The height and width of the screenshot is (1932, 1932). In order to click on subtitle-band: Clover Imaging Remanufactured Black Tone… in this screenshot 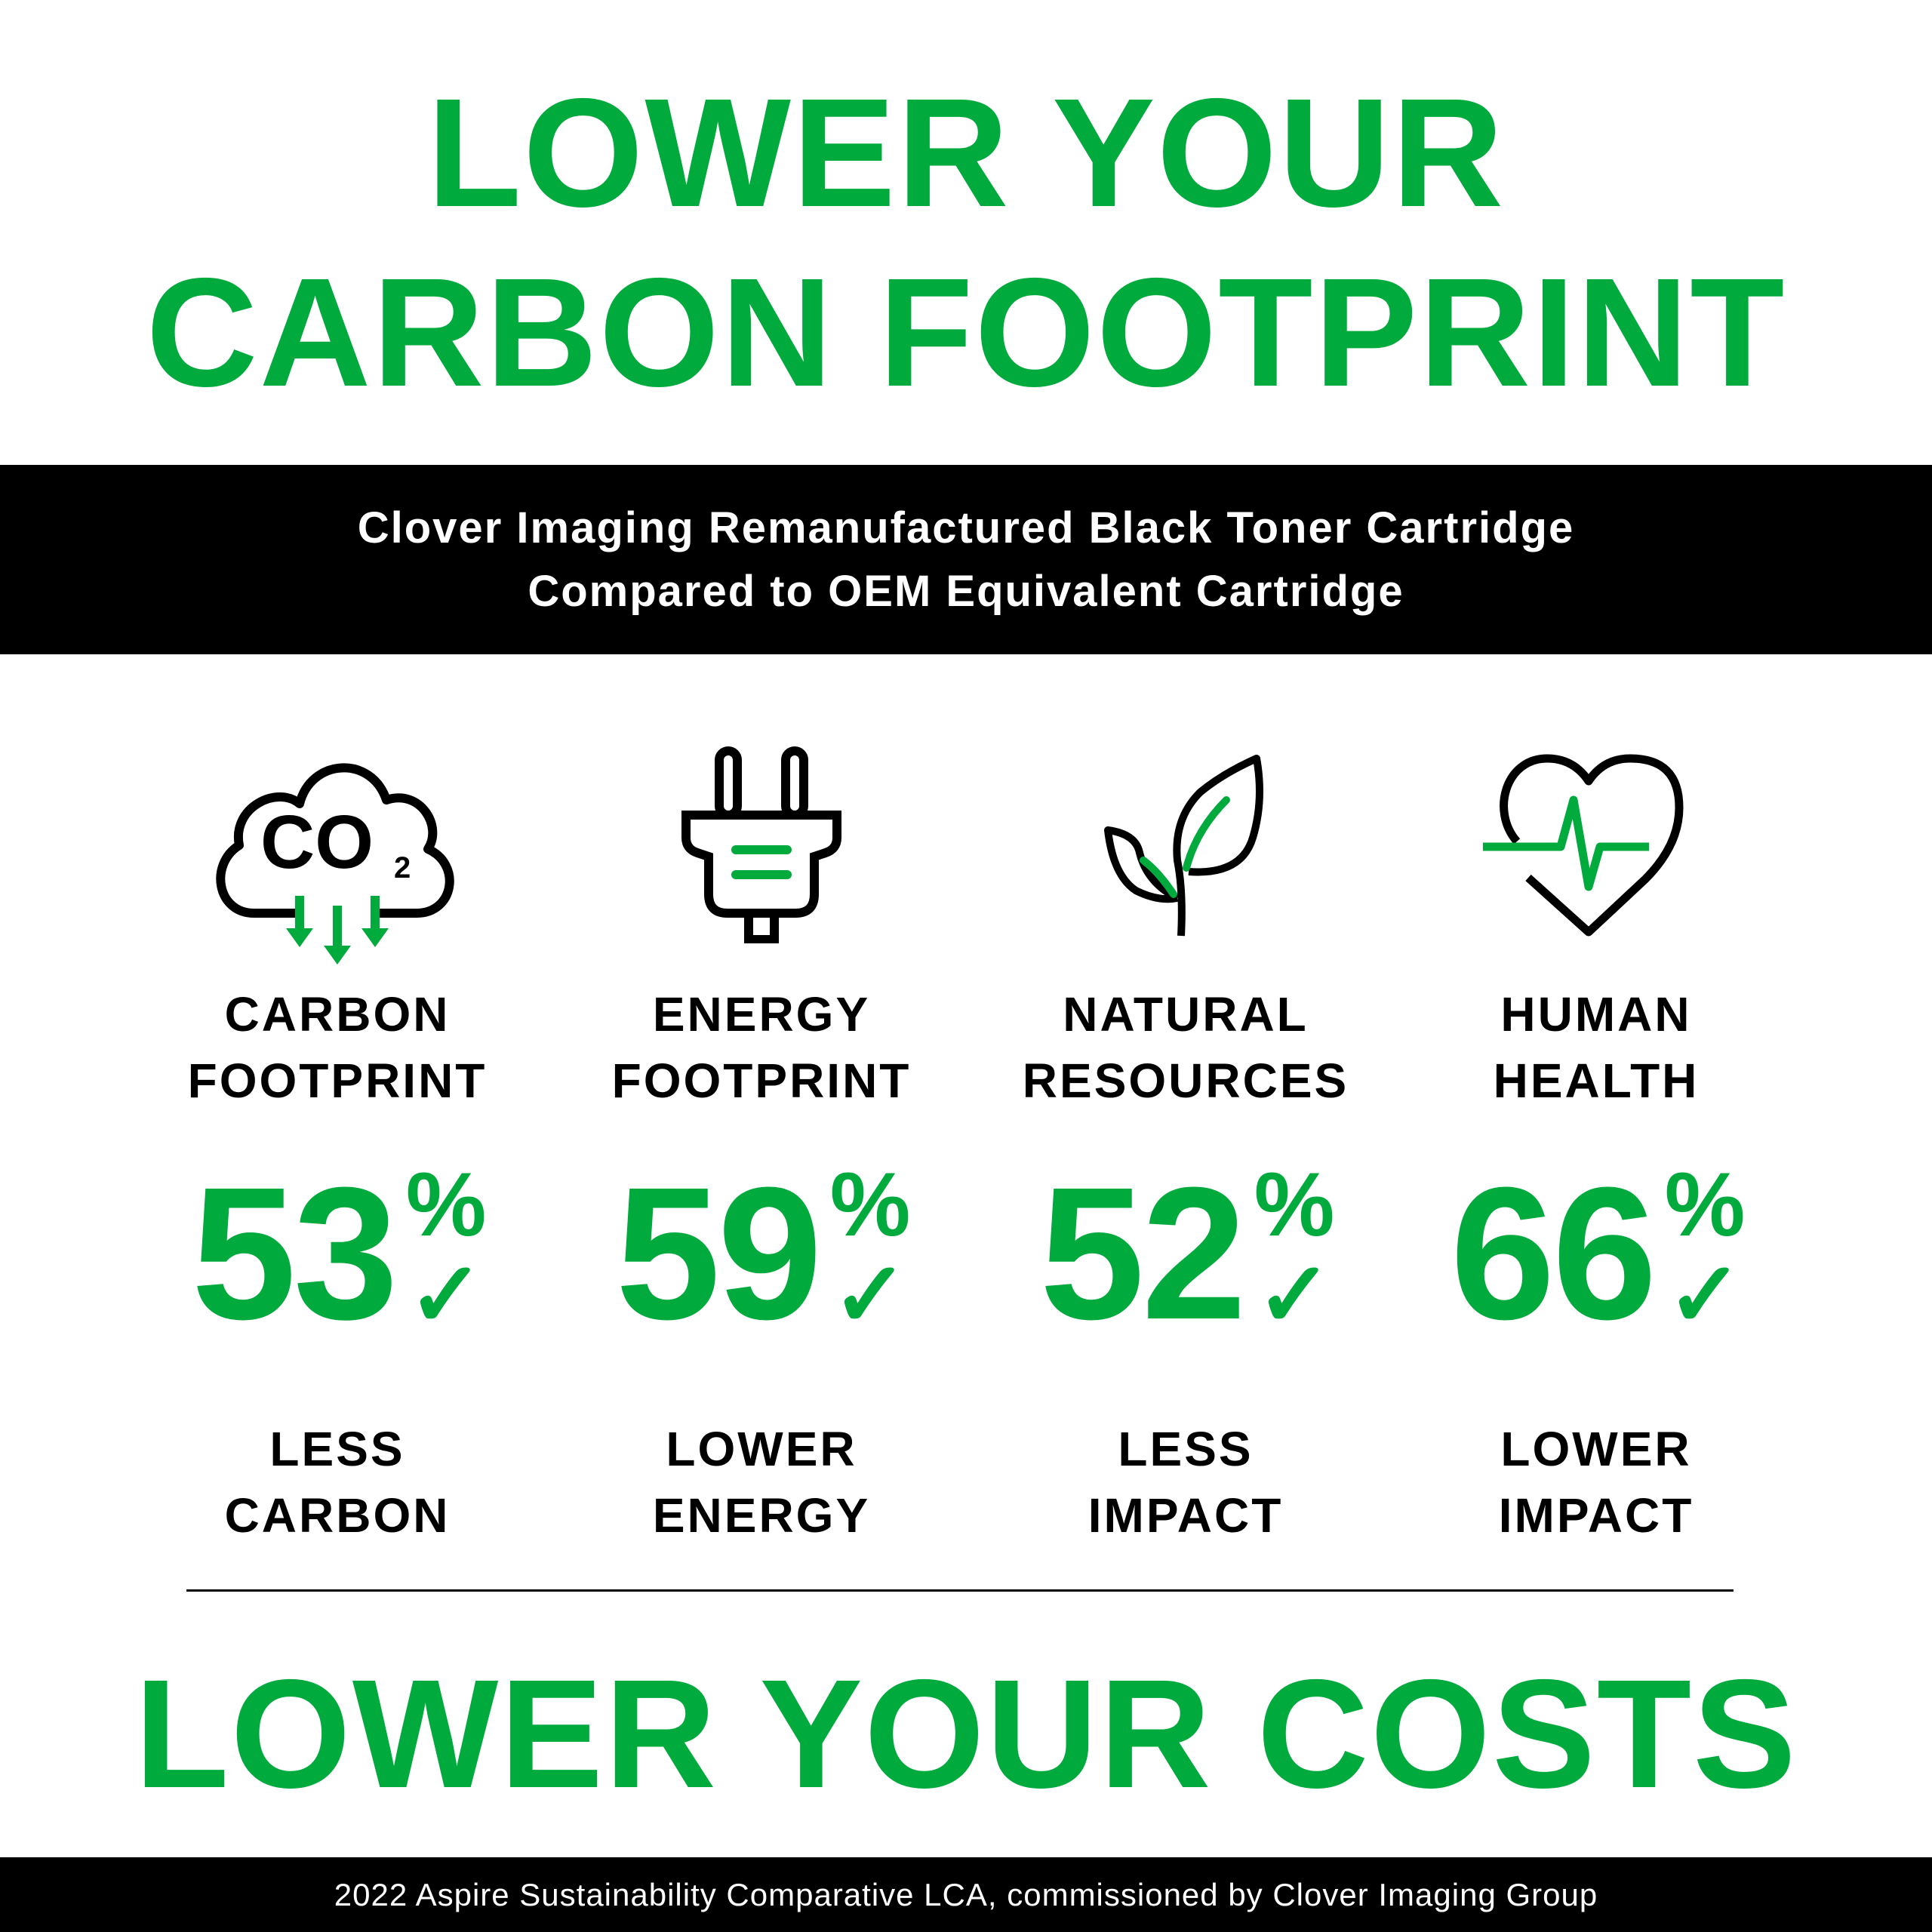, I will do `click(966, 559)`.